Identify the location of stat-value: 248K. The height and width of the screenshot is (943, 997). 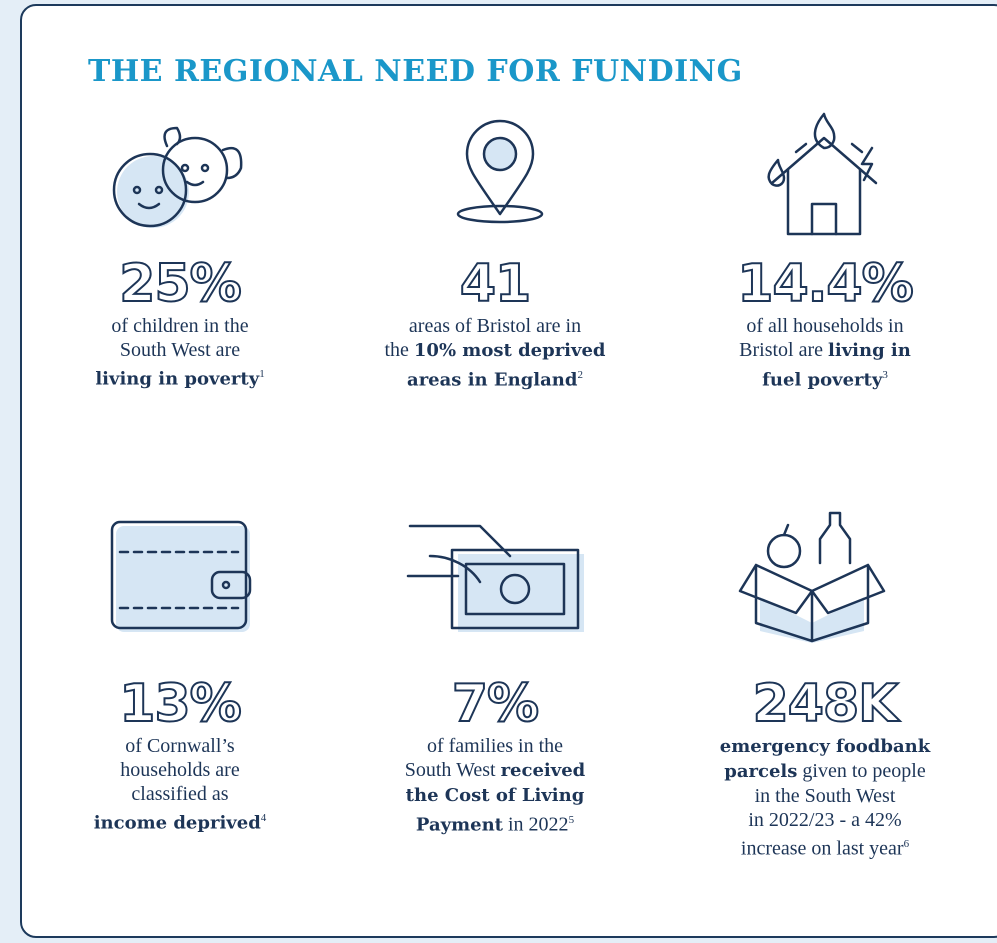
(826, 704).